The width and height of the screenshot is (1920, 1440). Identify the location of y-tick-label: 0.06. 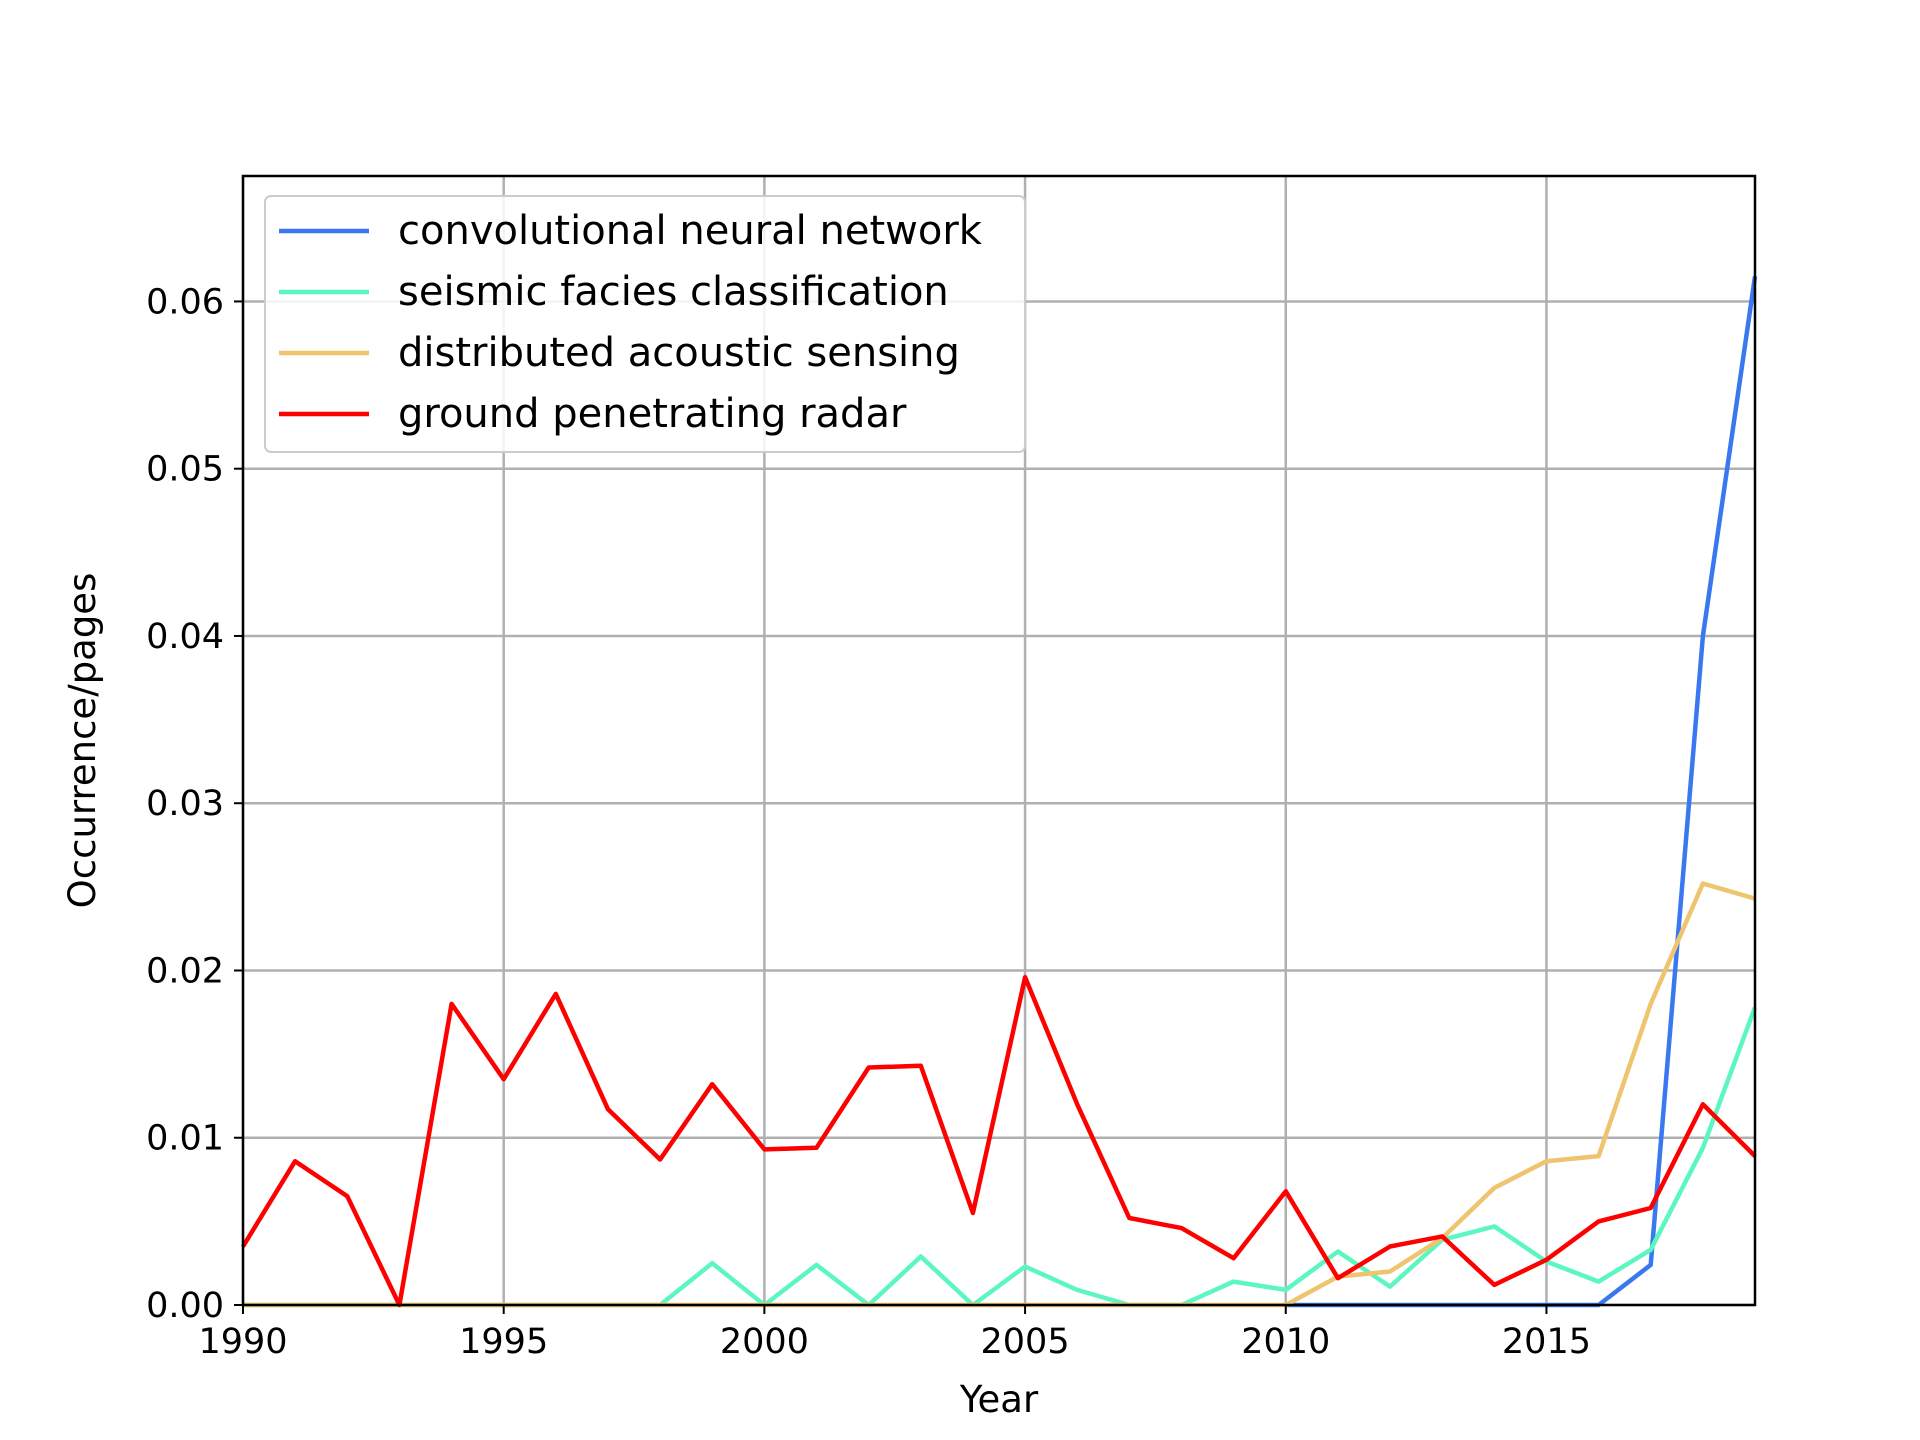
(185, 302).